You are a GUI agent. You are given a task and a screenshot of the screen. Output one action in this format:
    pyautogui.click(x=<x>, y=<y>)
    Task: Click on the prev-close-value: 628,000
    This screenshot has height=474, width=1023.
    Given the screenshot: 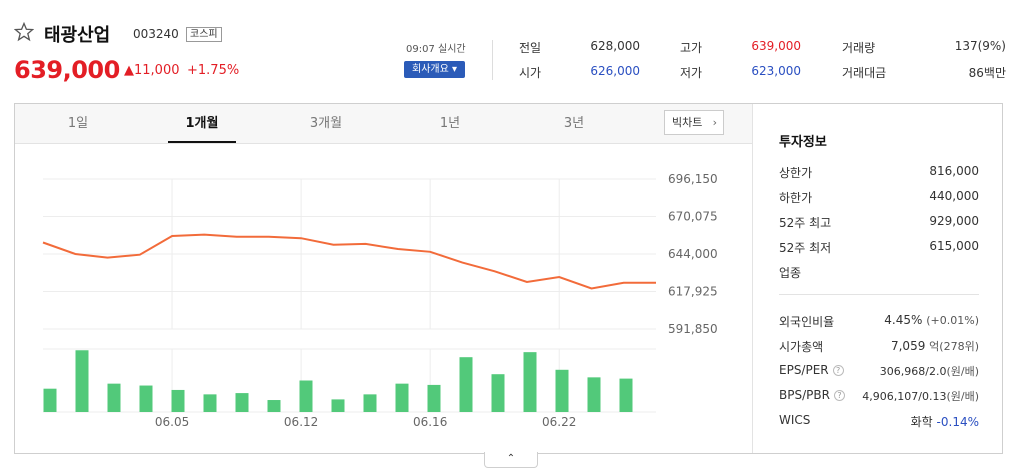 What is the action you would take?
    pyautogui.click(x=615, y=46)
    